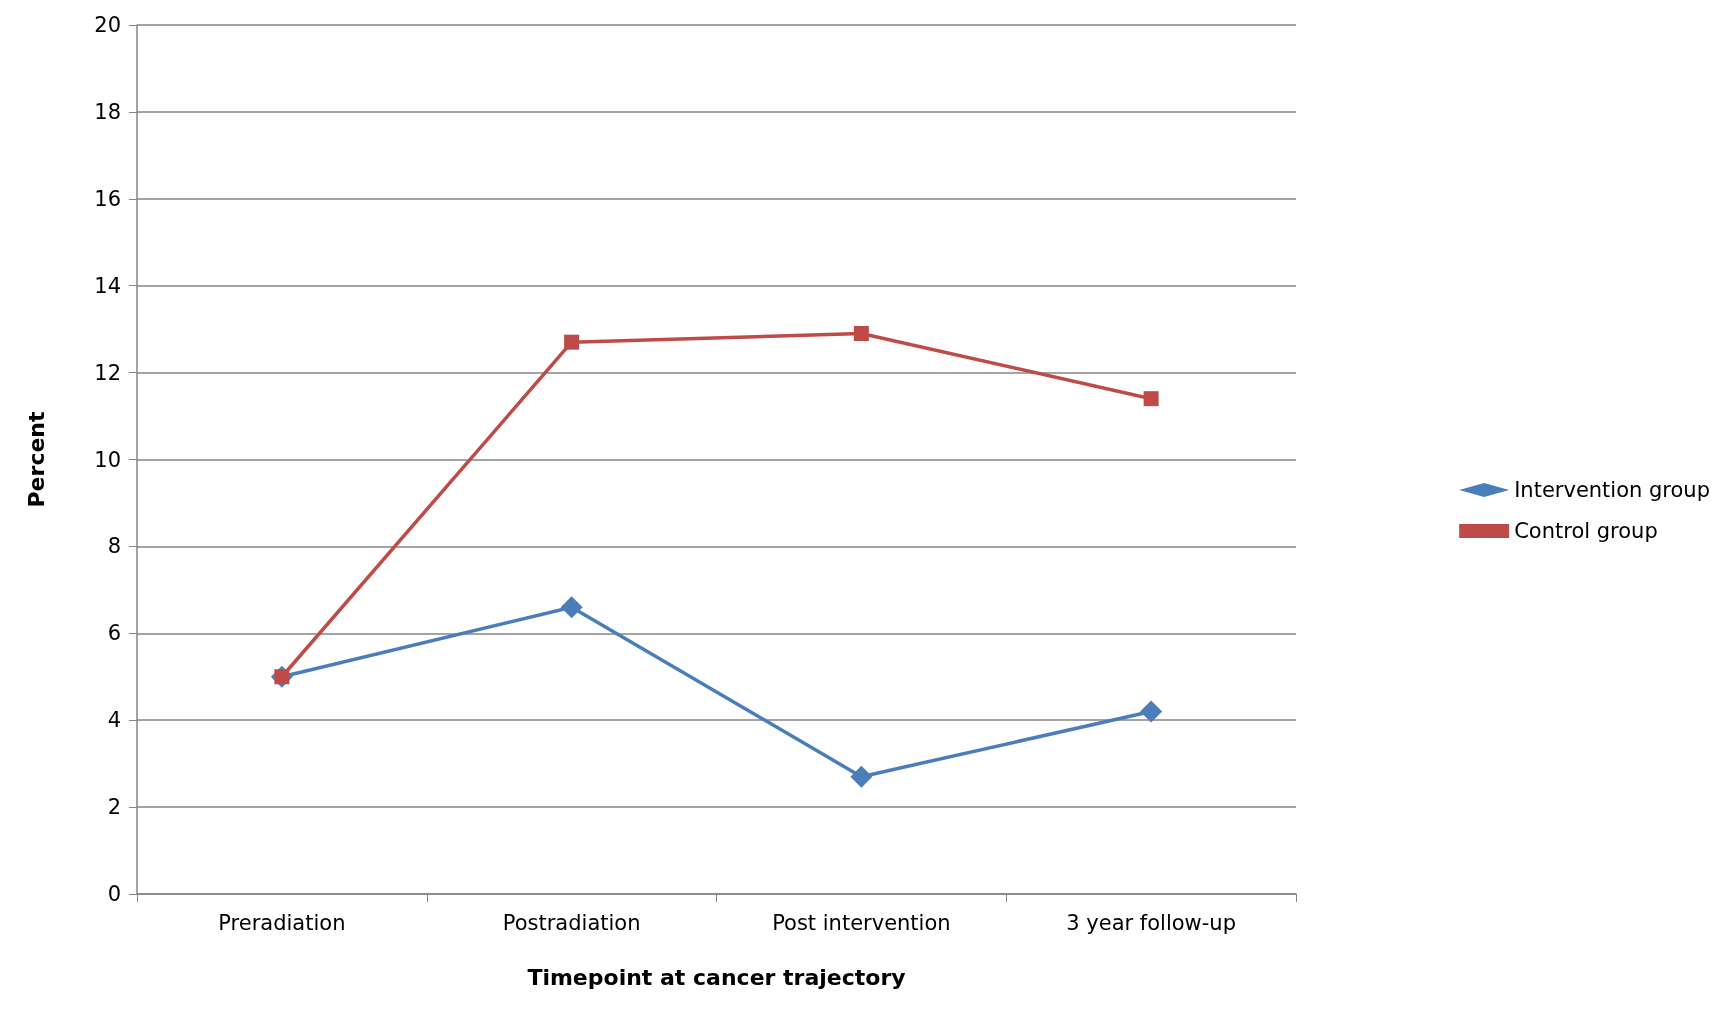 This screenshot has height=1021, width=1733. I want to click on x-tick-label: Postradiation, so click(571, 922).